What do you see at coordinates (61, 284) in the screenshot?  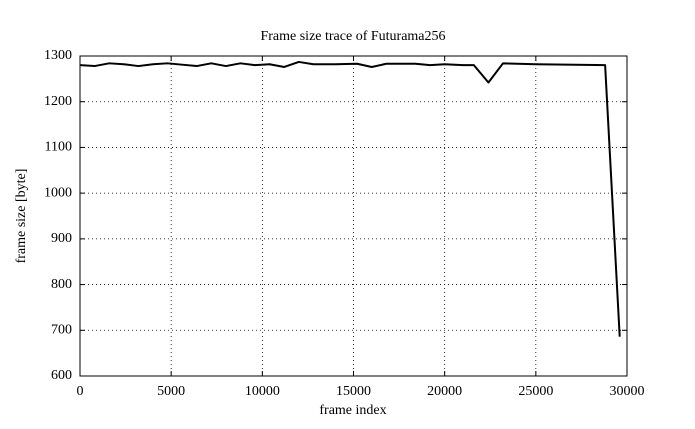 I see `y-tick-label: 800` at bounding box center [61, 284].